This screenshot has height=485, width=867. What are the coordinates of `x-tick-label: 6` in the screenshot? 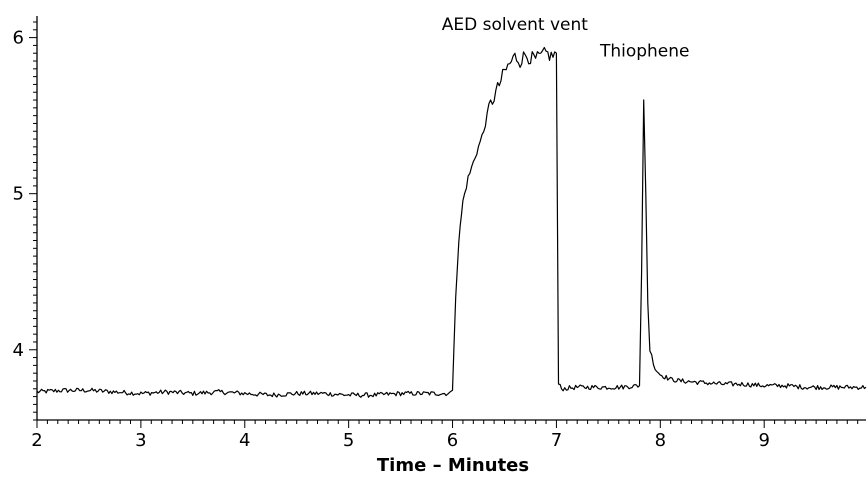 It's located at (452, 440).